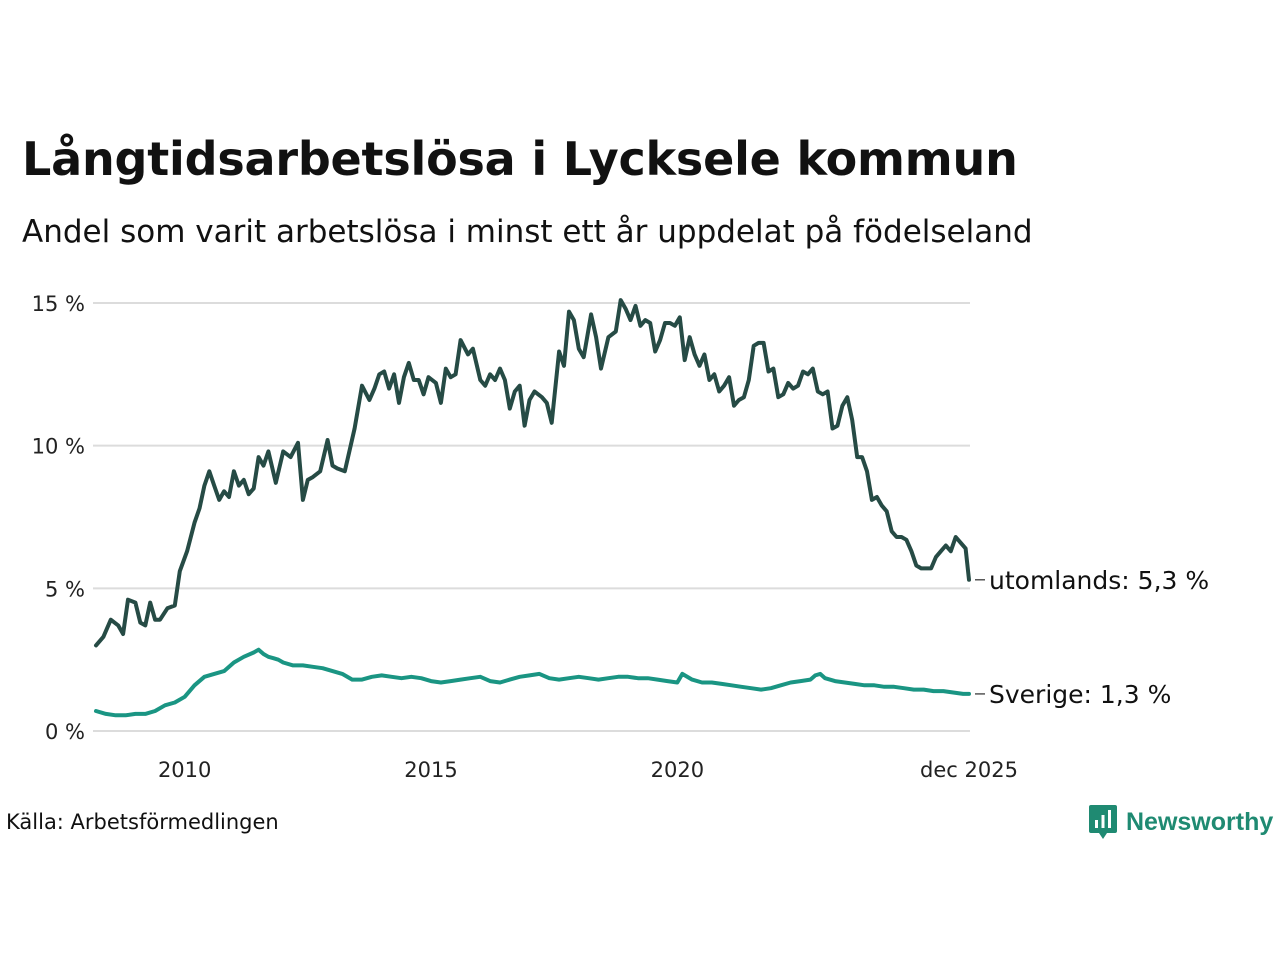 The width and height of the screenshot is (1280, 960). Describe the element at coordinates (520, 159) in the screenshot. I see `chart-title: Långtidsarbetslösa i Lycksele kommun` at that location.